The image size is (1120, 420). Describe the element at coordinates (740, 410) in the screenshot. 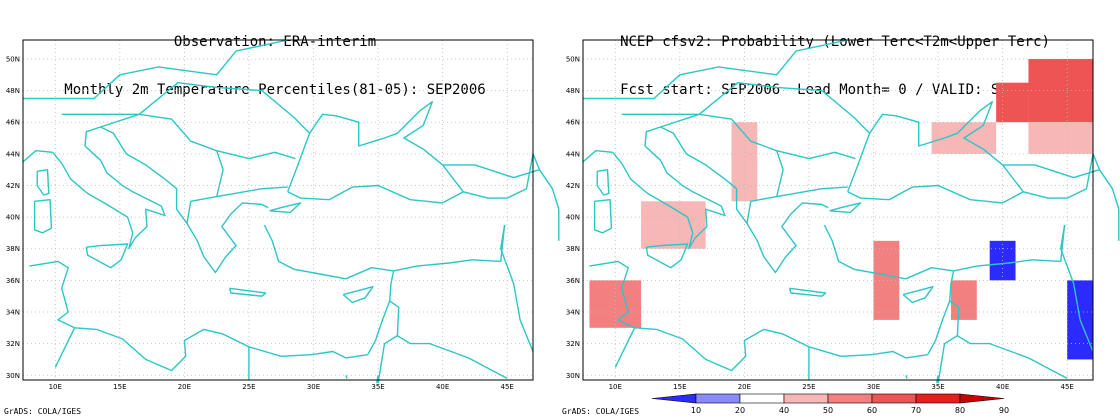

I see `colorbar-label: 20` at that location.